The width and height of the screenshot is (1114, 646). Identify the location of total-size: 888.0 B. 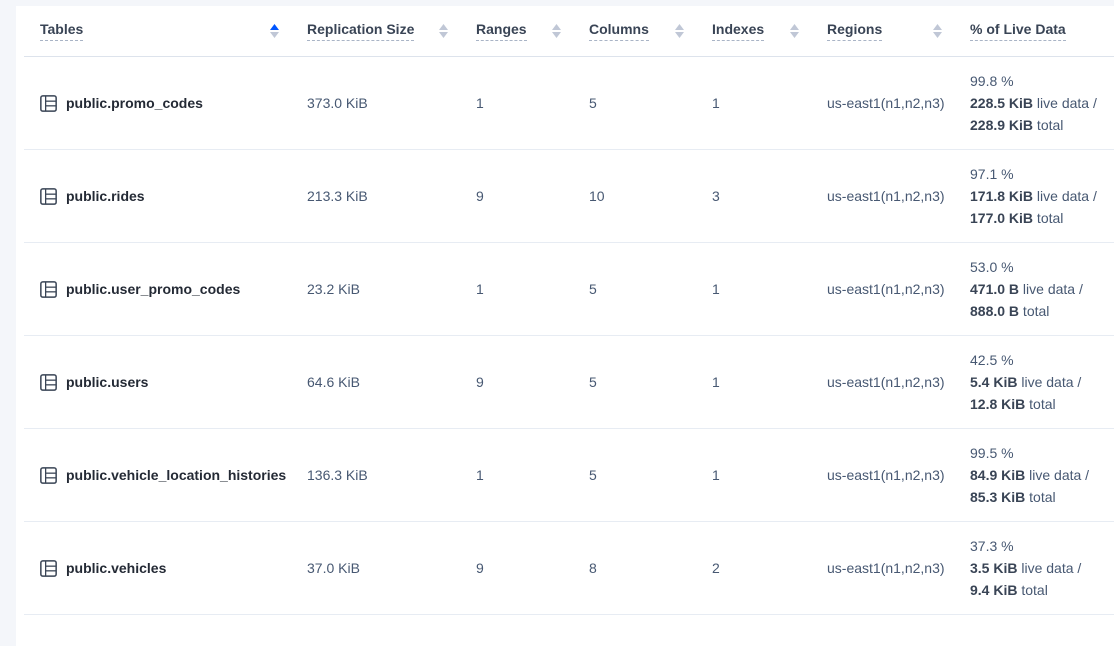
(995, 311).